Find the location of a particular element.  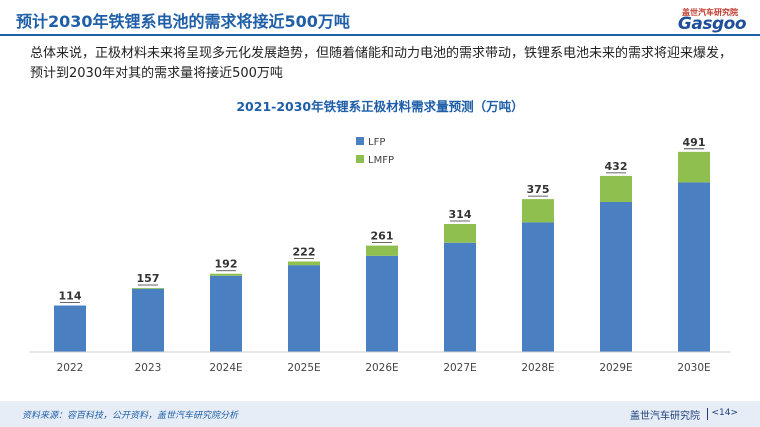

bar-lfp-2025e is located at coordinates (304, 308).